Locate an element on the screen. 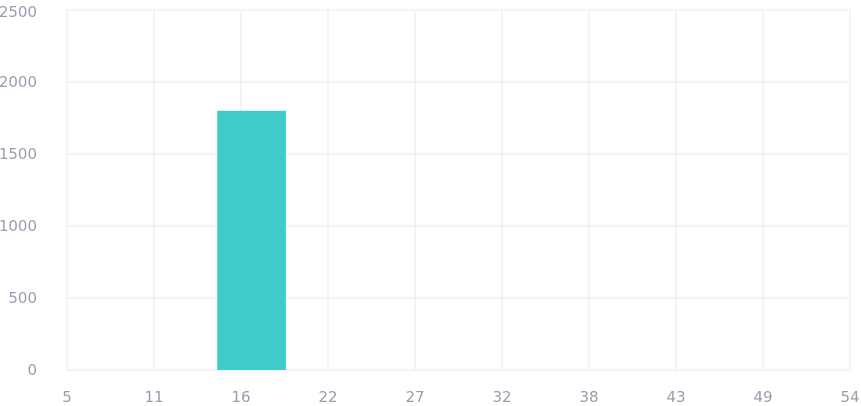 The image size is (861, 406). x-tick-label: 32 is located at coordinates (501, 397).